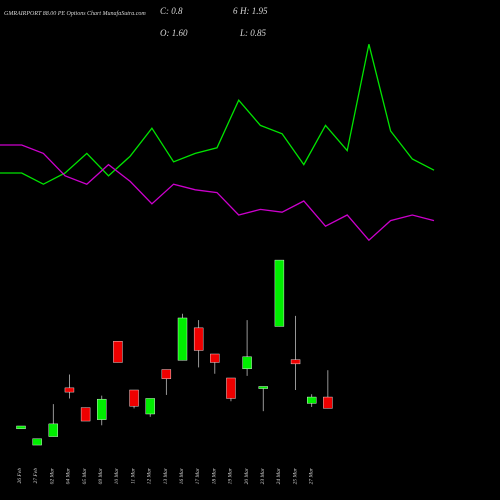  I want to click on x-tick-label: 13 Mar, so click(166, 475).